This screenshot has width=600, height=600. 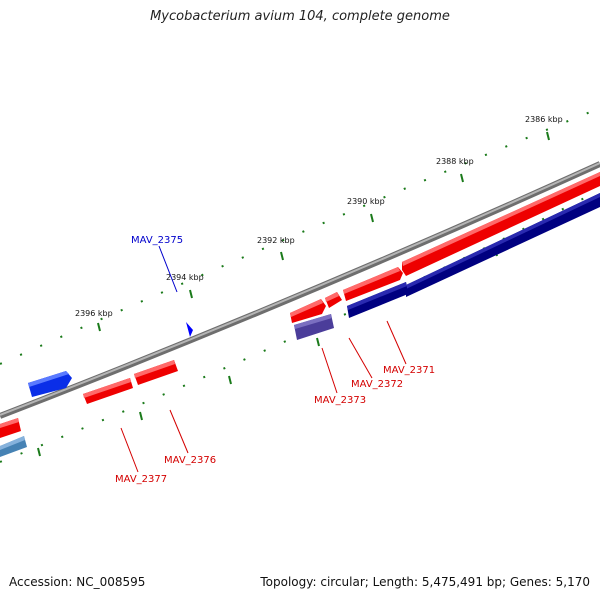 I want to click on scale-label-2390: 2390 kbp, so click(x=366, y=201).